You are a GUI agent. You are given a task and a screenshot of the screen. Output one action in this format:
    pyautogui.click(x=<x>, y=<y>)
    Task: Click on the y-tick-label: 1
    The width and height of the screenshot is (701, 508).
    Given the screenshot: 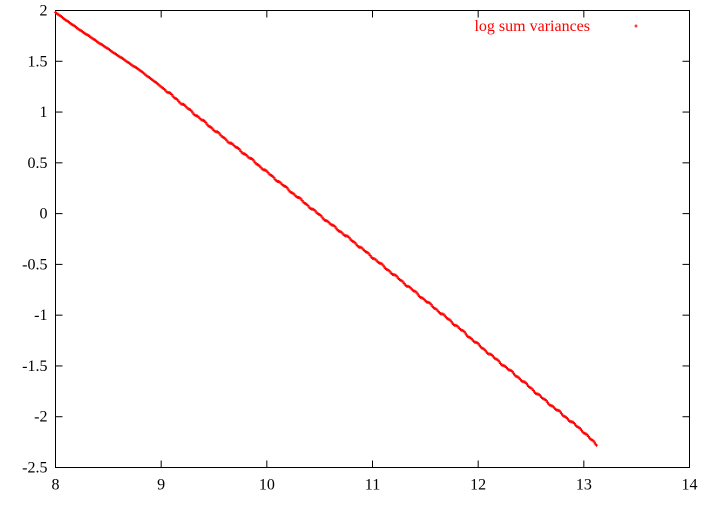 What is the action you would take?
    pyautogui.click(x=44, y=112)
    